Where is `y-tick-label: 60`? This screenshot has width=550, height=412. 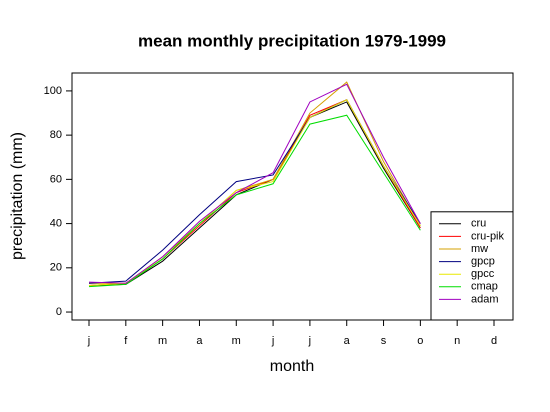
y-tick-label: 60 is located at coordinates (56, 179).